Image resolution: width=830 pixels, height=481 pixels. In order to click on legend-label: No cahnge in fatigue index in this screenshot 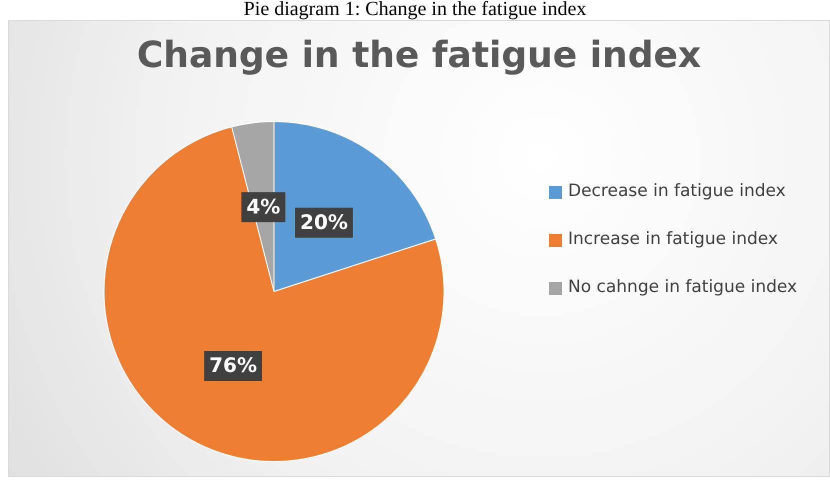, I will do `click(683, 287)`.